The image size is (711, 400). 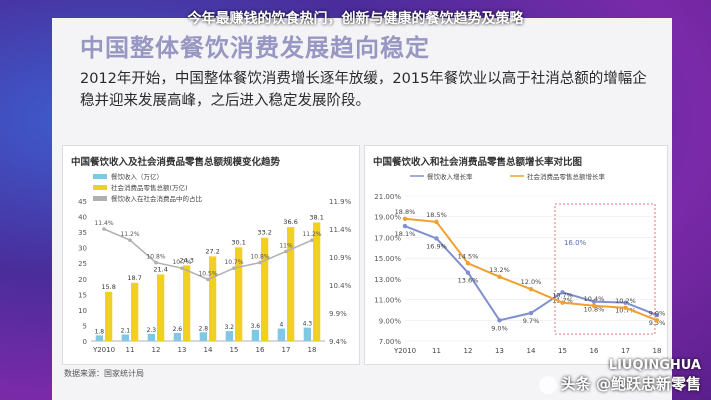 What do you see at coordinates (82, 311) in the screenshot?
I see `y-tick-label: 10` at bounding box center [82, 311].